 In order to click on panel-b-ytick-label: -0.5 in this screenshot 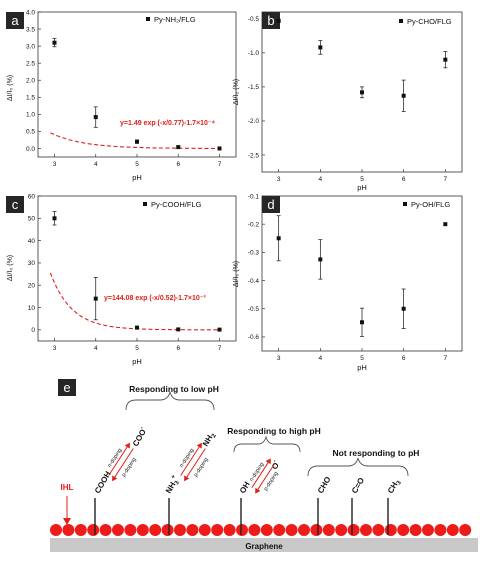, I will do `click(254, 19)`.